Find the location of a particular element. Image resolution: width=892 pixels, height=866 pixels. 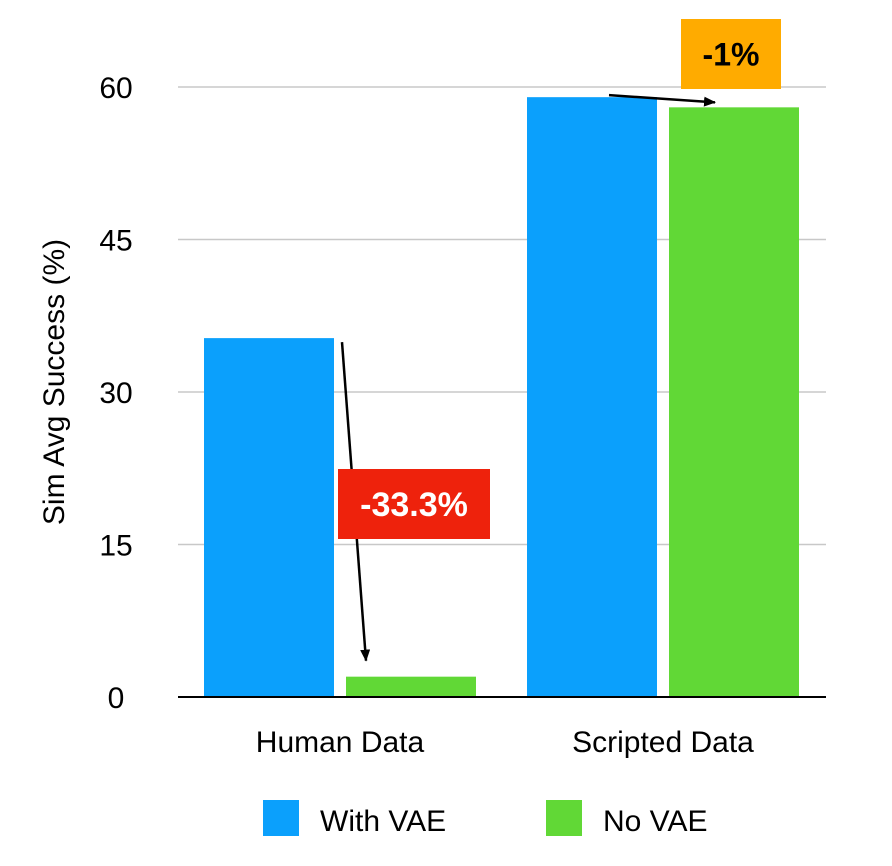

legend: With VAE No VAE is located at coordinates (485, 819).